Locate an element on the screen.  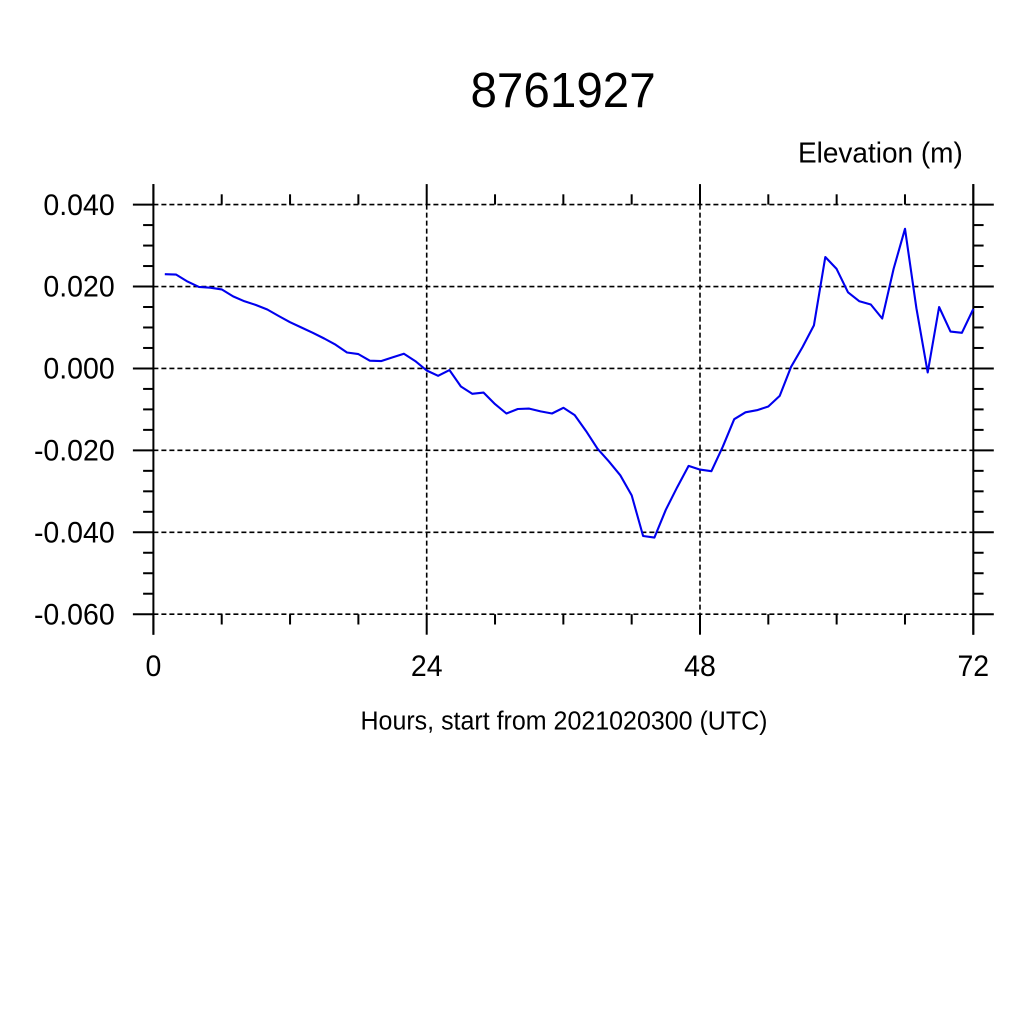
svg-text: 24 is located at coordinates (427, 666).